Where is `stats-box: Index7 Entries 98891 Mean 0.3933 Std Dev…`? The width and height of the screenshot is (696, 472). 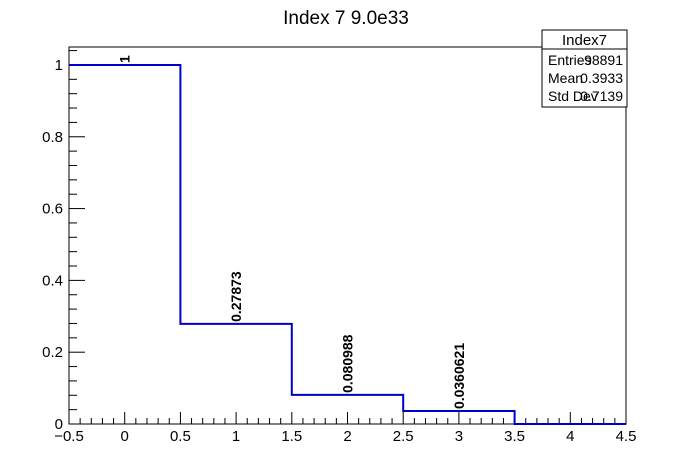 stats-box: Index7 Entries 98891 Mean 0.3933 Std Dev… is located at coordinates (584, 68).